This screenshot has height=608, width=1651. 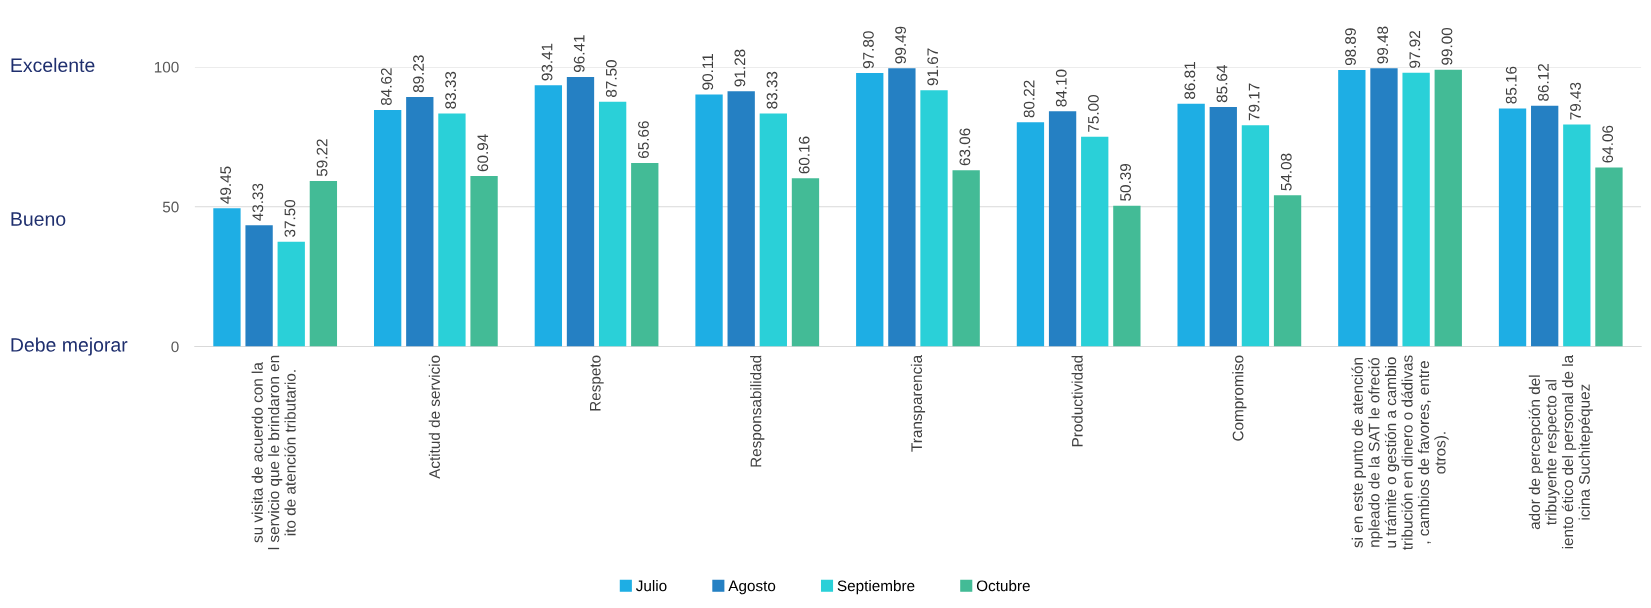 I want to click on text: 91.28, so click(x=740, y=68).